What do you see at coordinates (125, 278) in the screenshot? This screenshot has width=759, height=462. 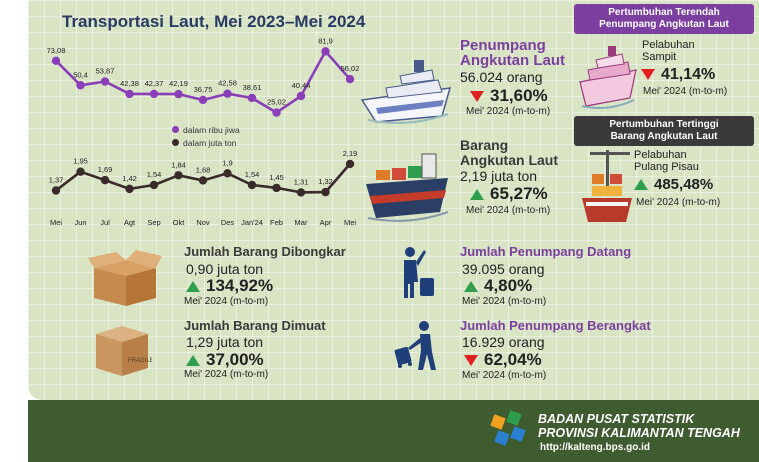 I see `open-box-icon` at bounding box center [125, 278].